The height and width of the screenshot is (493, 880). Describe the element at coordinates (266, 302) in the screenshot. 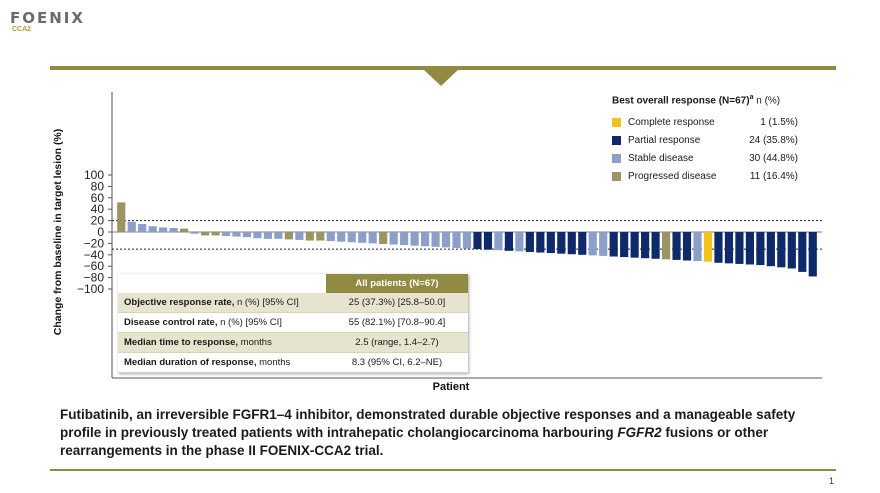

I see `row-label-unit: n (%) [95% CI]` at that location.